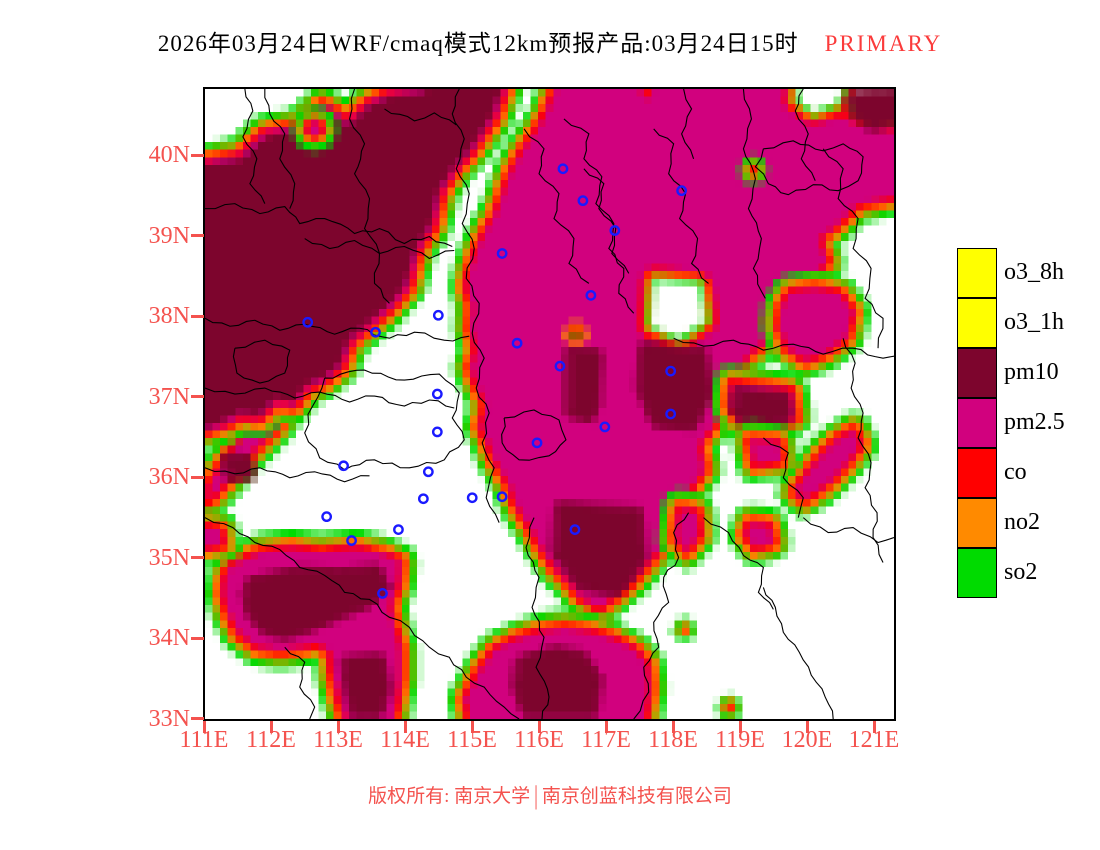  What do you see at coordinates (1015, 472) in the screenshot?
I see `legend-label-co: co` at bounding box center [1015, 472].